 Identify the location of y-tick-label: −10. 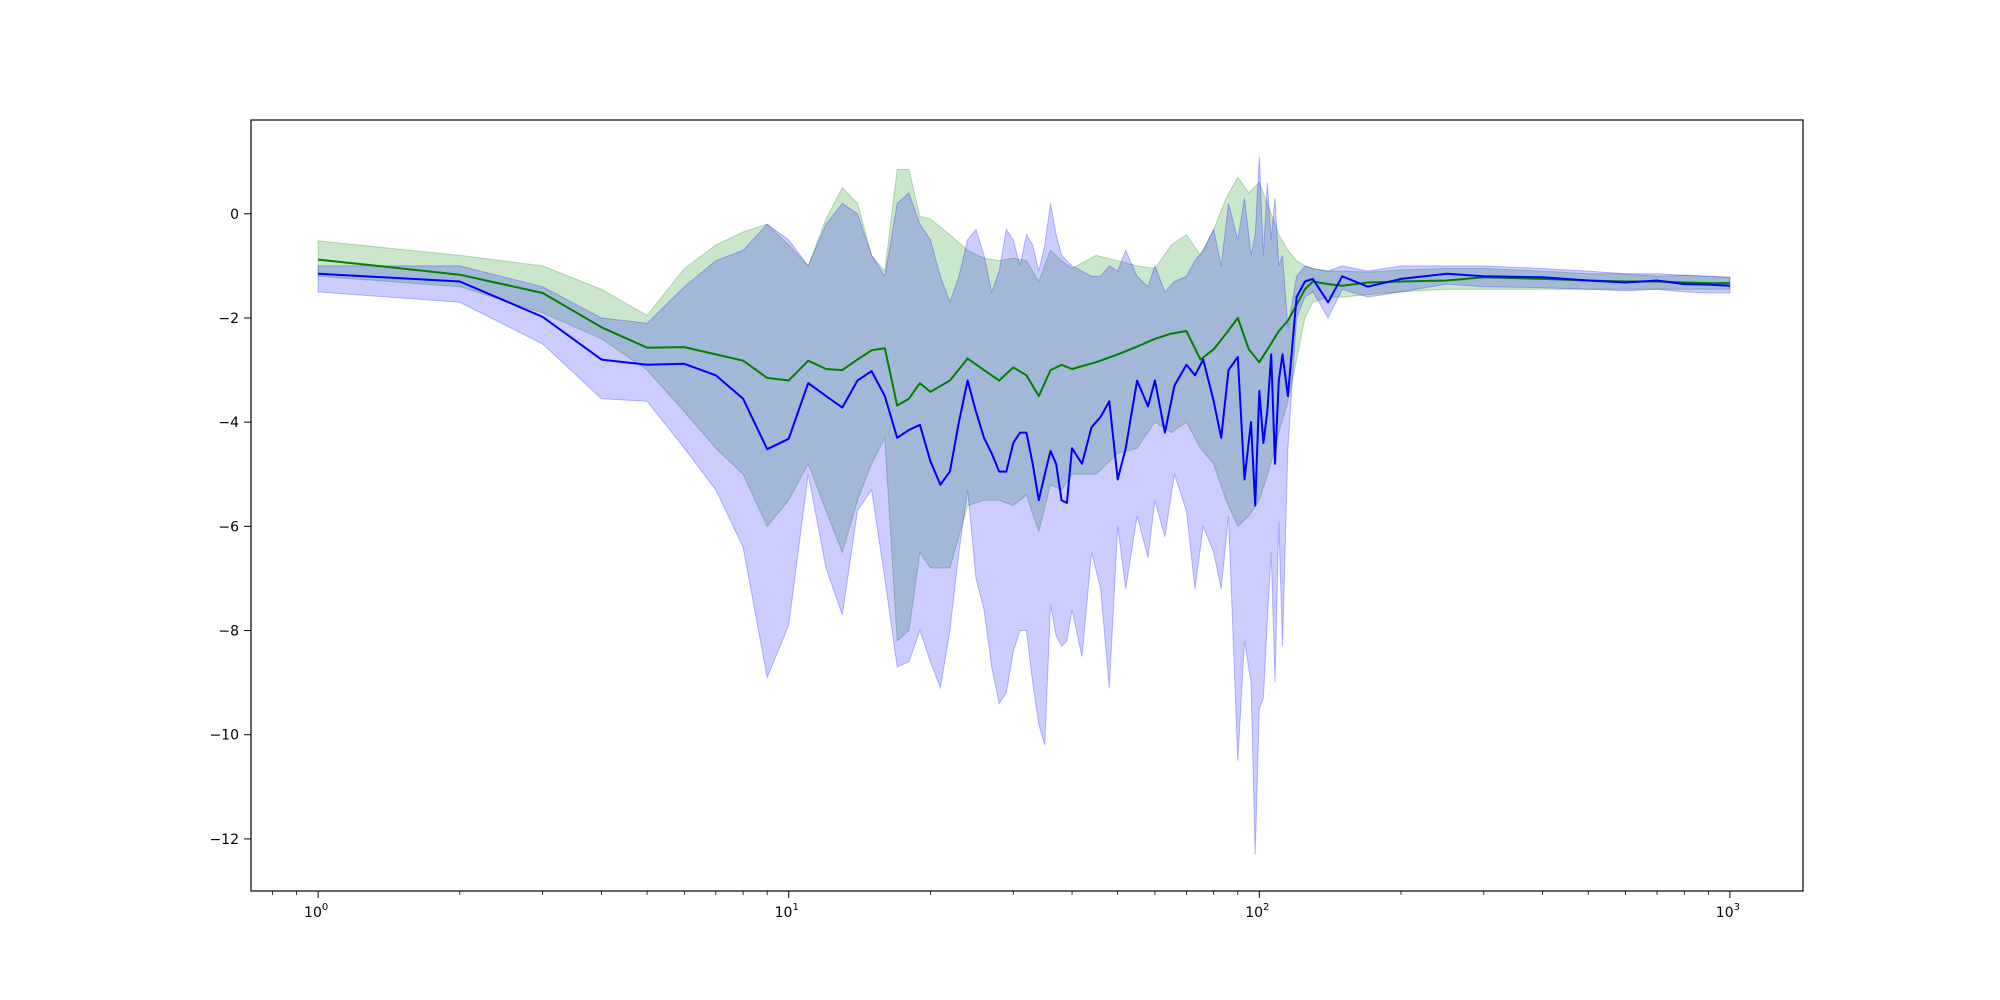
(224, 736).